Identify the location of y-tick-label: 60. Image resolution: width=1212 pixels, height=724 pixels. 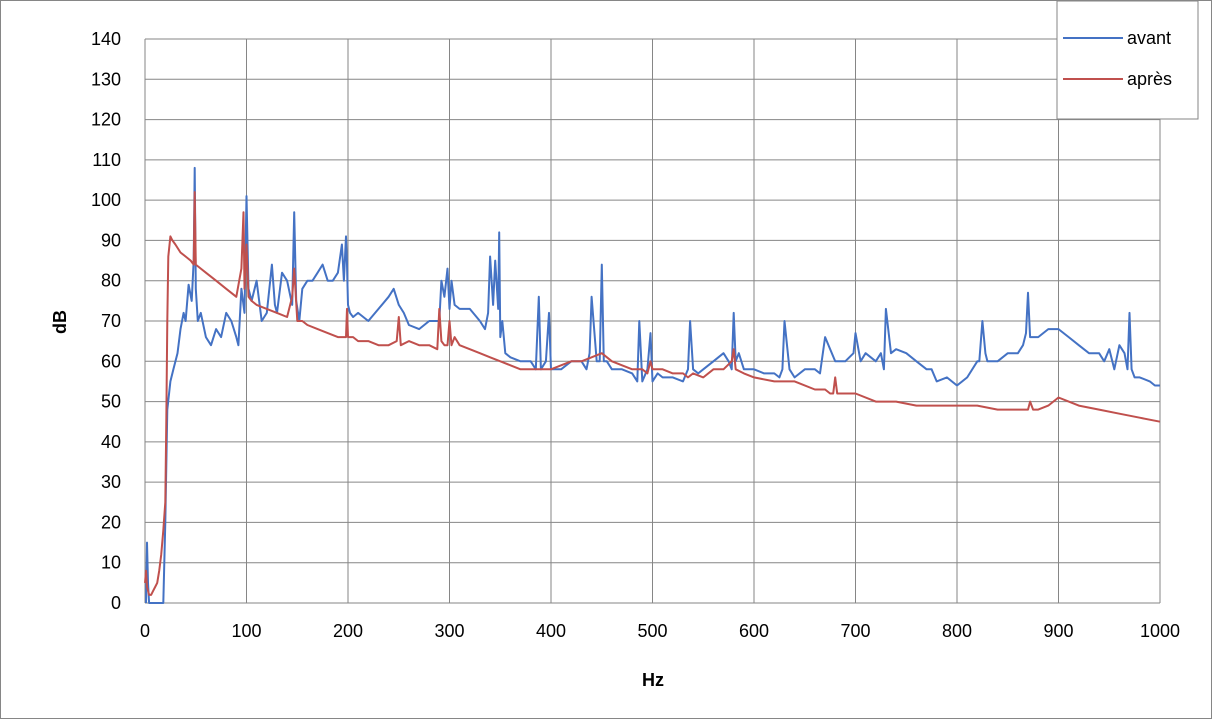
(111, 361).